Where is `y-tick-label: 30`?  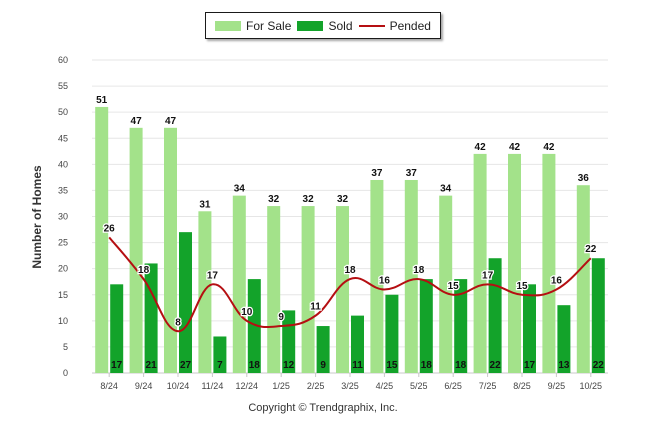 y-tick-label: 30 is located at coordinates (63, 217).